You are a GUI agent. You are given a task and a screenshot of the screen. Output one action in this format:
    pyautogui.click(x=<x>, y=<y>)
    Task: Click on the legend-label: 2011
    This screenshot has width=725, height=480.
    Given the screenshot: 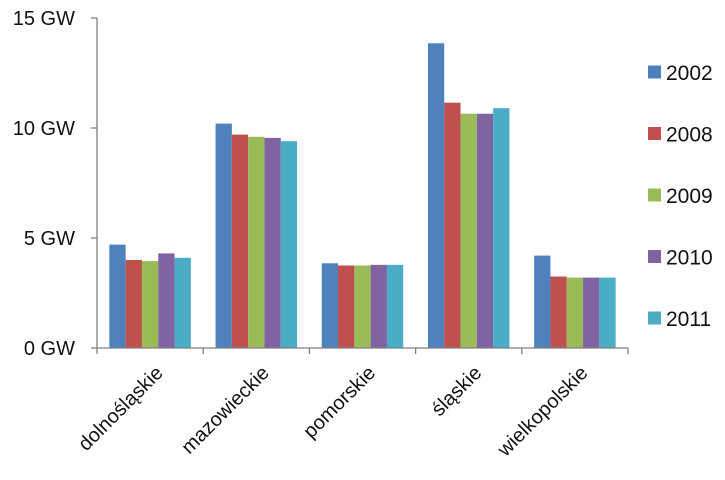 What is the action you would take?
    pyautogui.click(x=688, y=319)
    